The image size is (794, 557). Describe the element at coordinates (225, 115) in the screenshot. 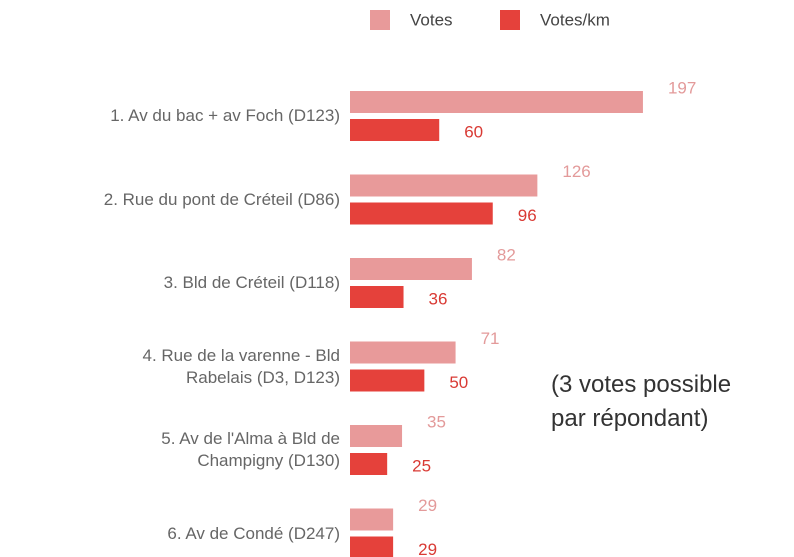

I see `category-label: 1. Av du bac + av Foch (D123)` at that location.